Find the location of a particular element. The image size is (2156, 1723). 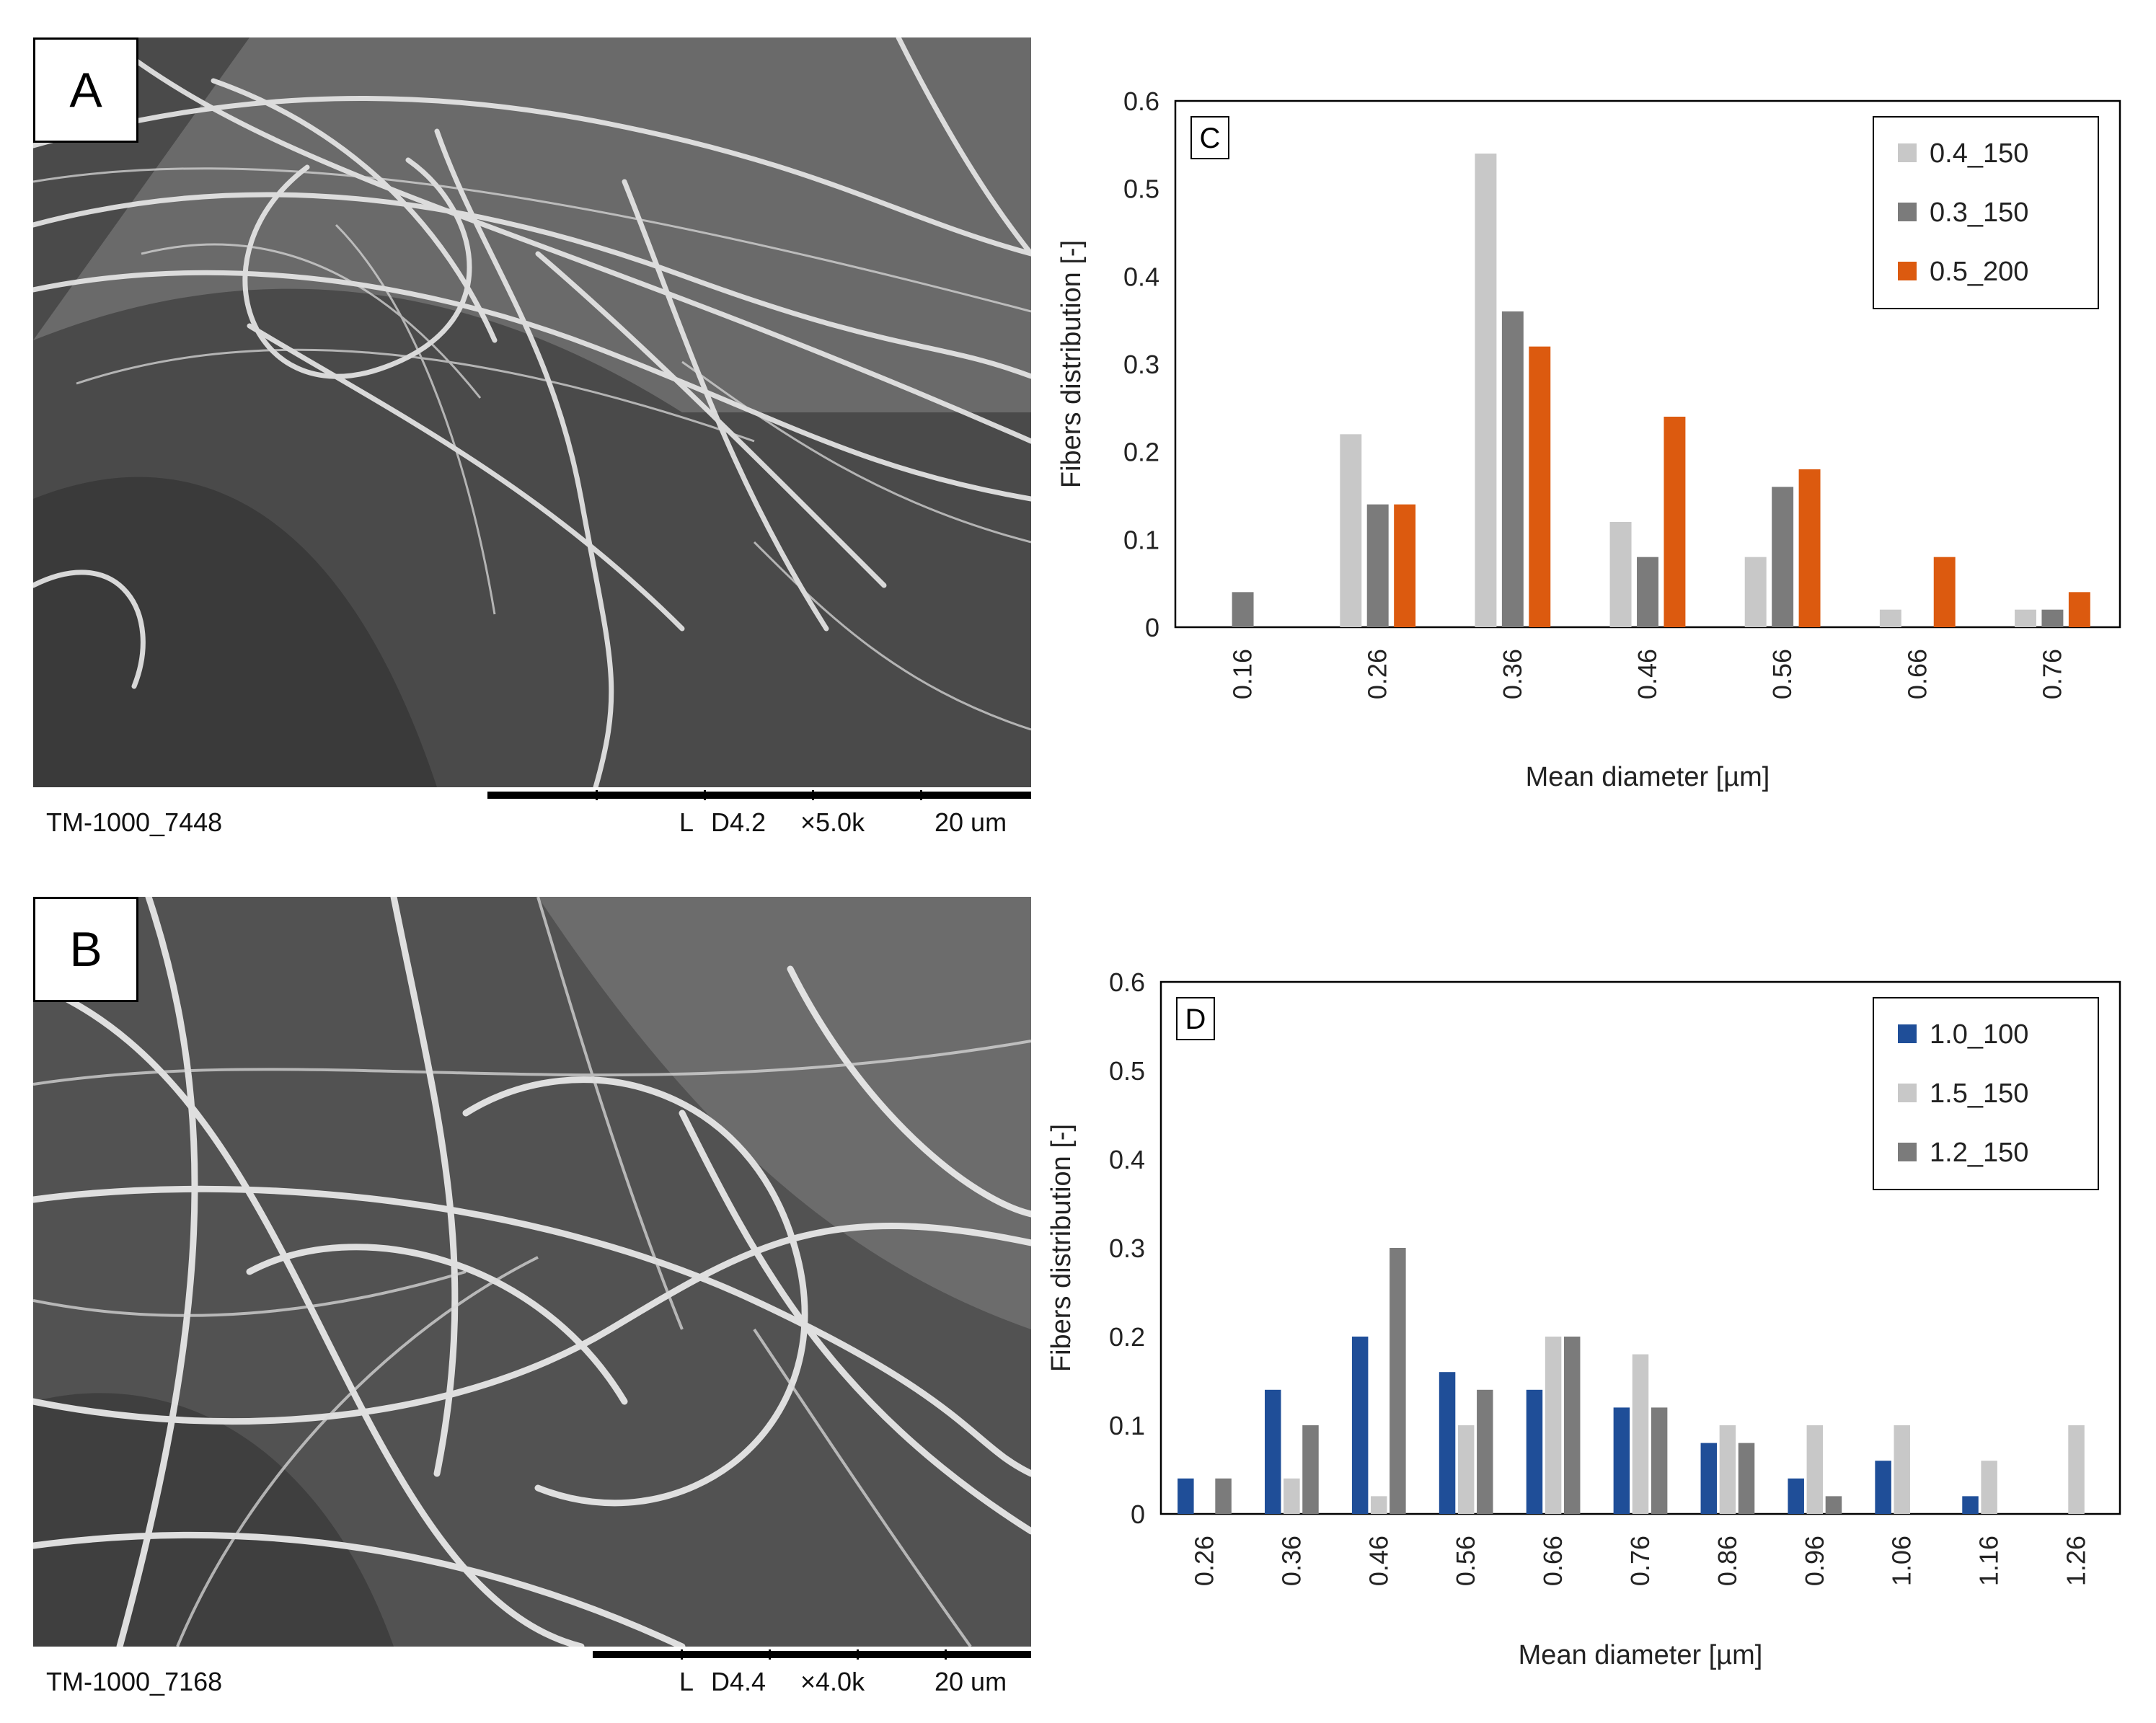

bar-1.5_150-1.06 is located at coordinates (1902, 1469).